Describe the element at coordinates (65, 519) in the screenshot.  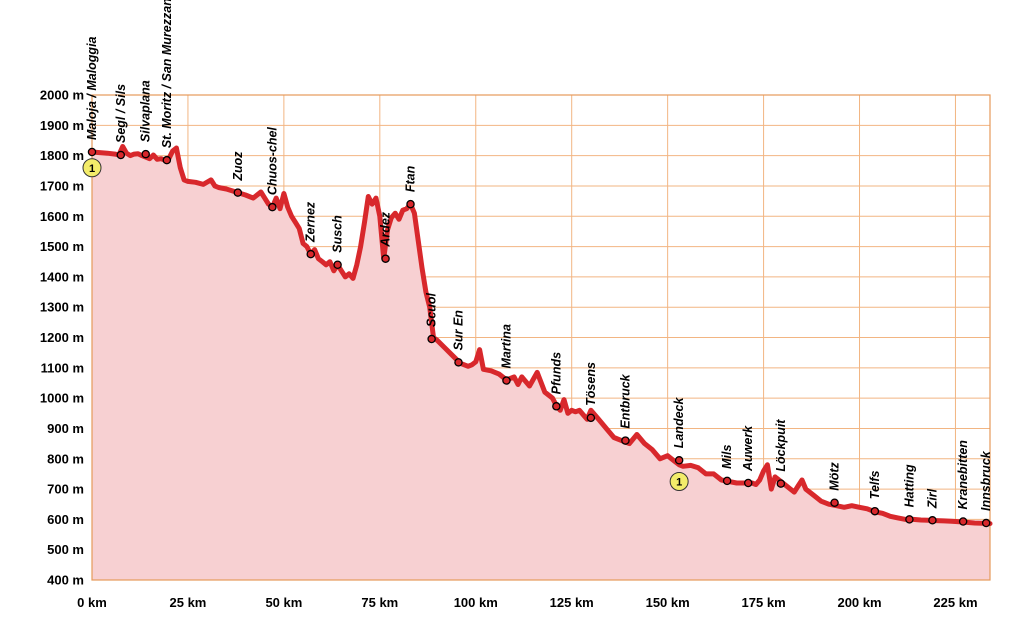
I see `y-tick-label: 600 m` at that location.